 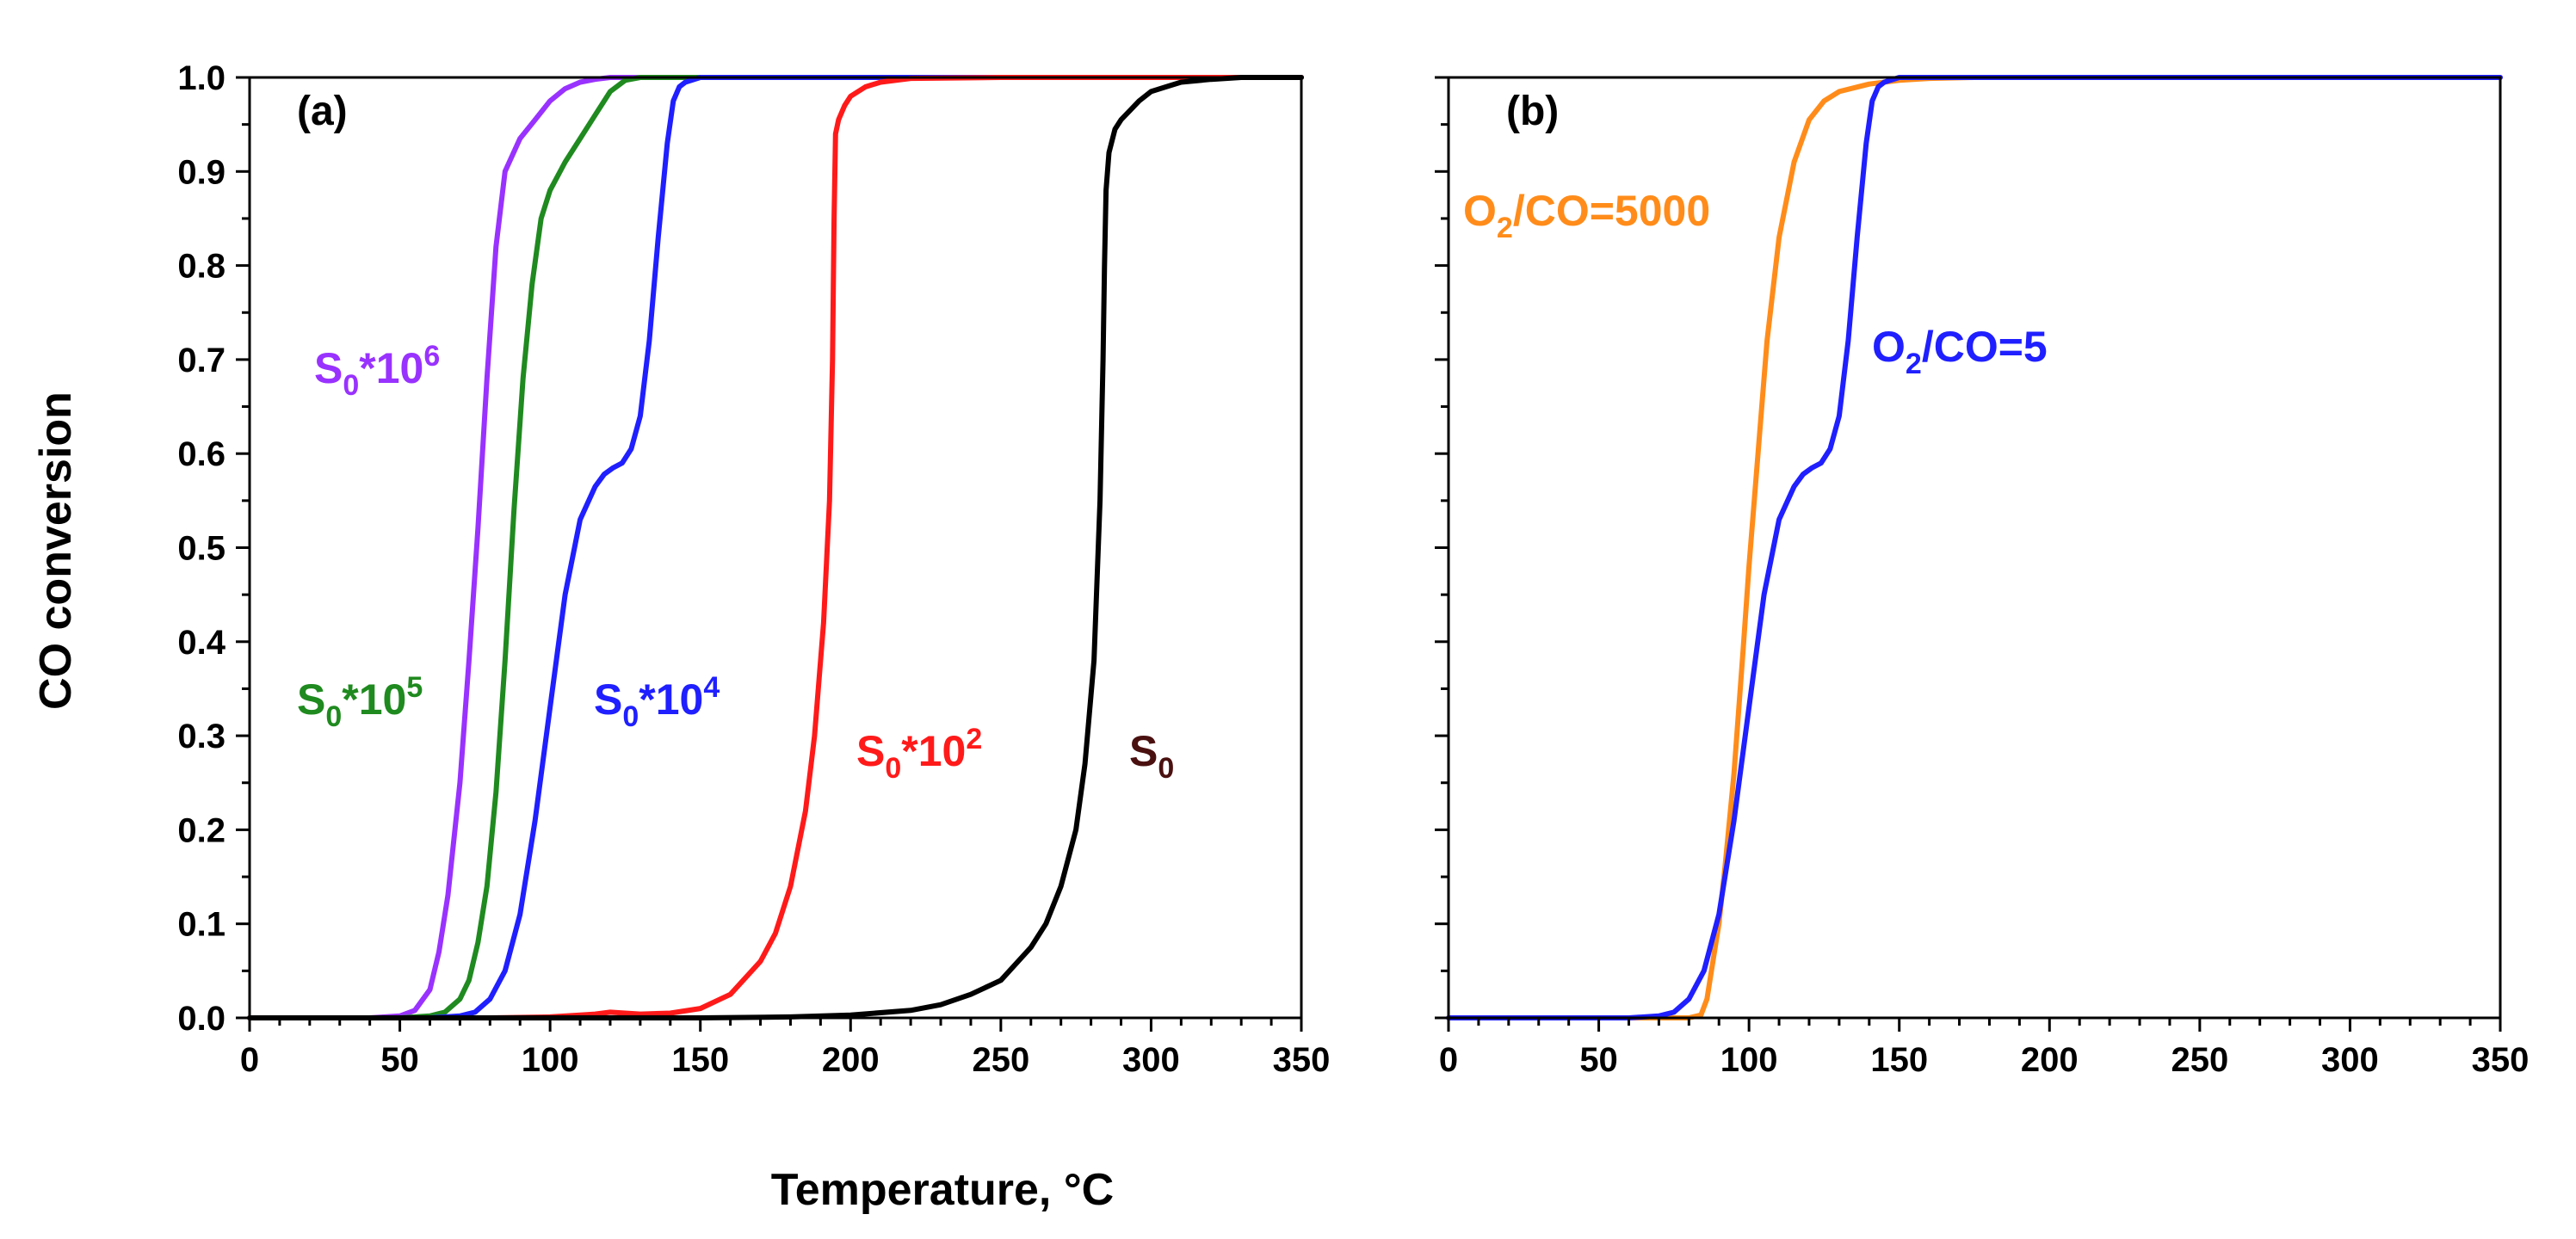 What do you see at coordinates (201, 643) in the screenshot?
I see `y-tick-label: 0.4` at bounding box center [201, 643].